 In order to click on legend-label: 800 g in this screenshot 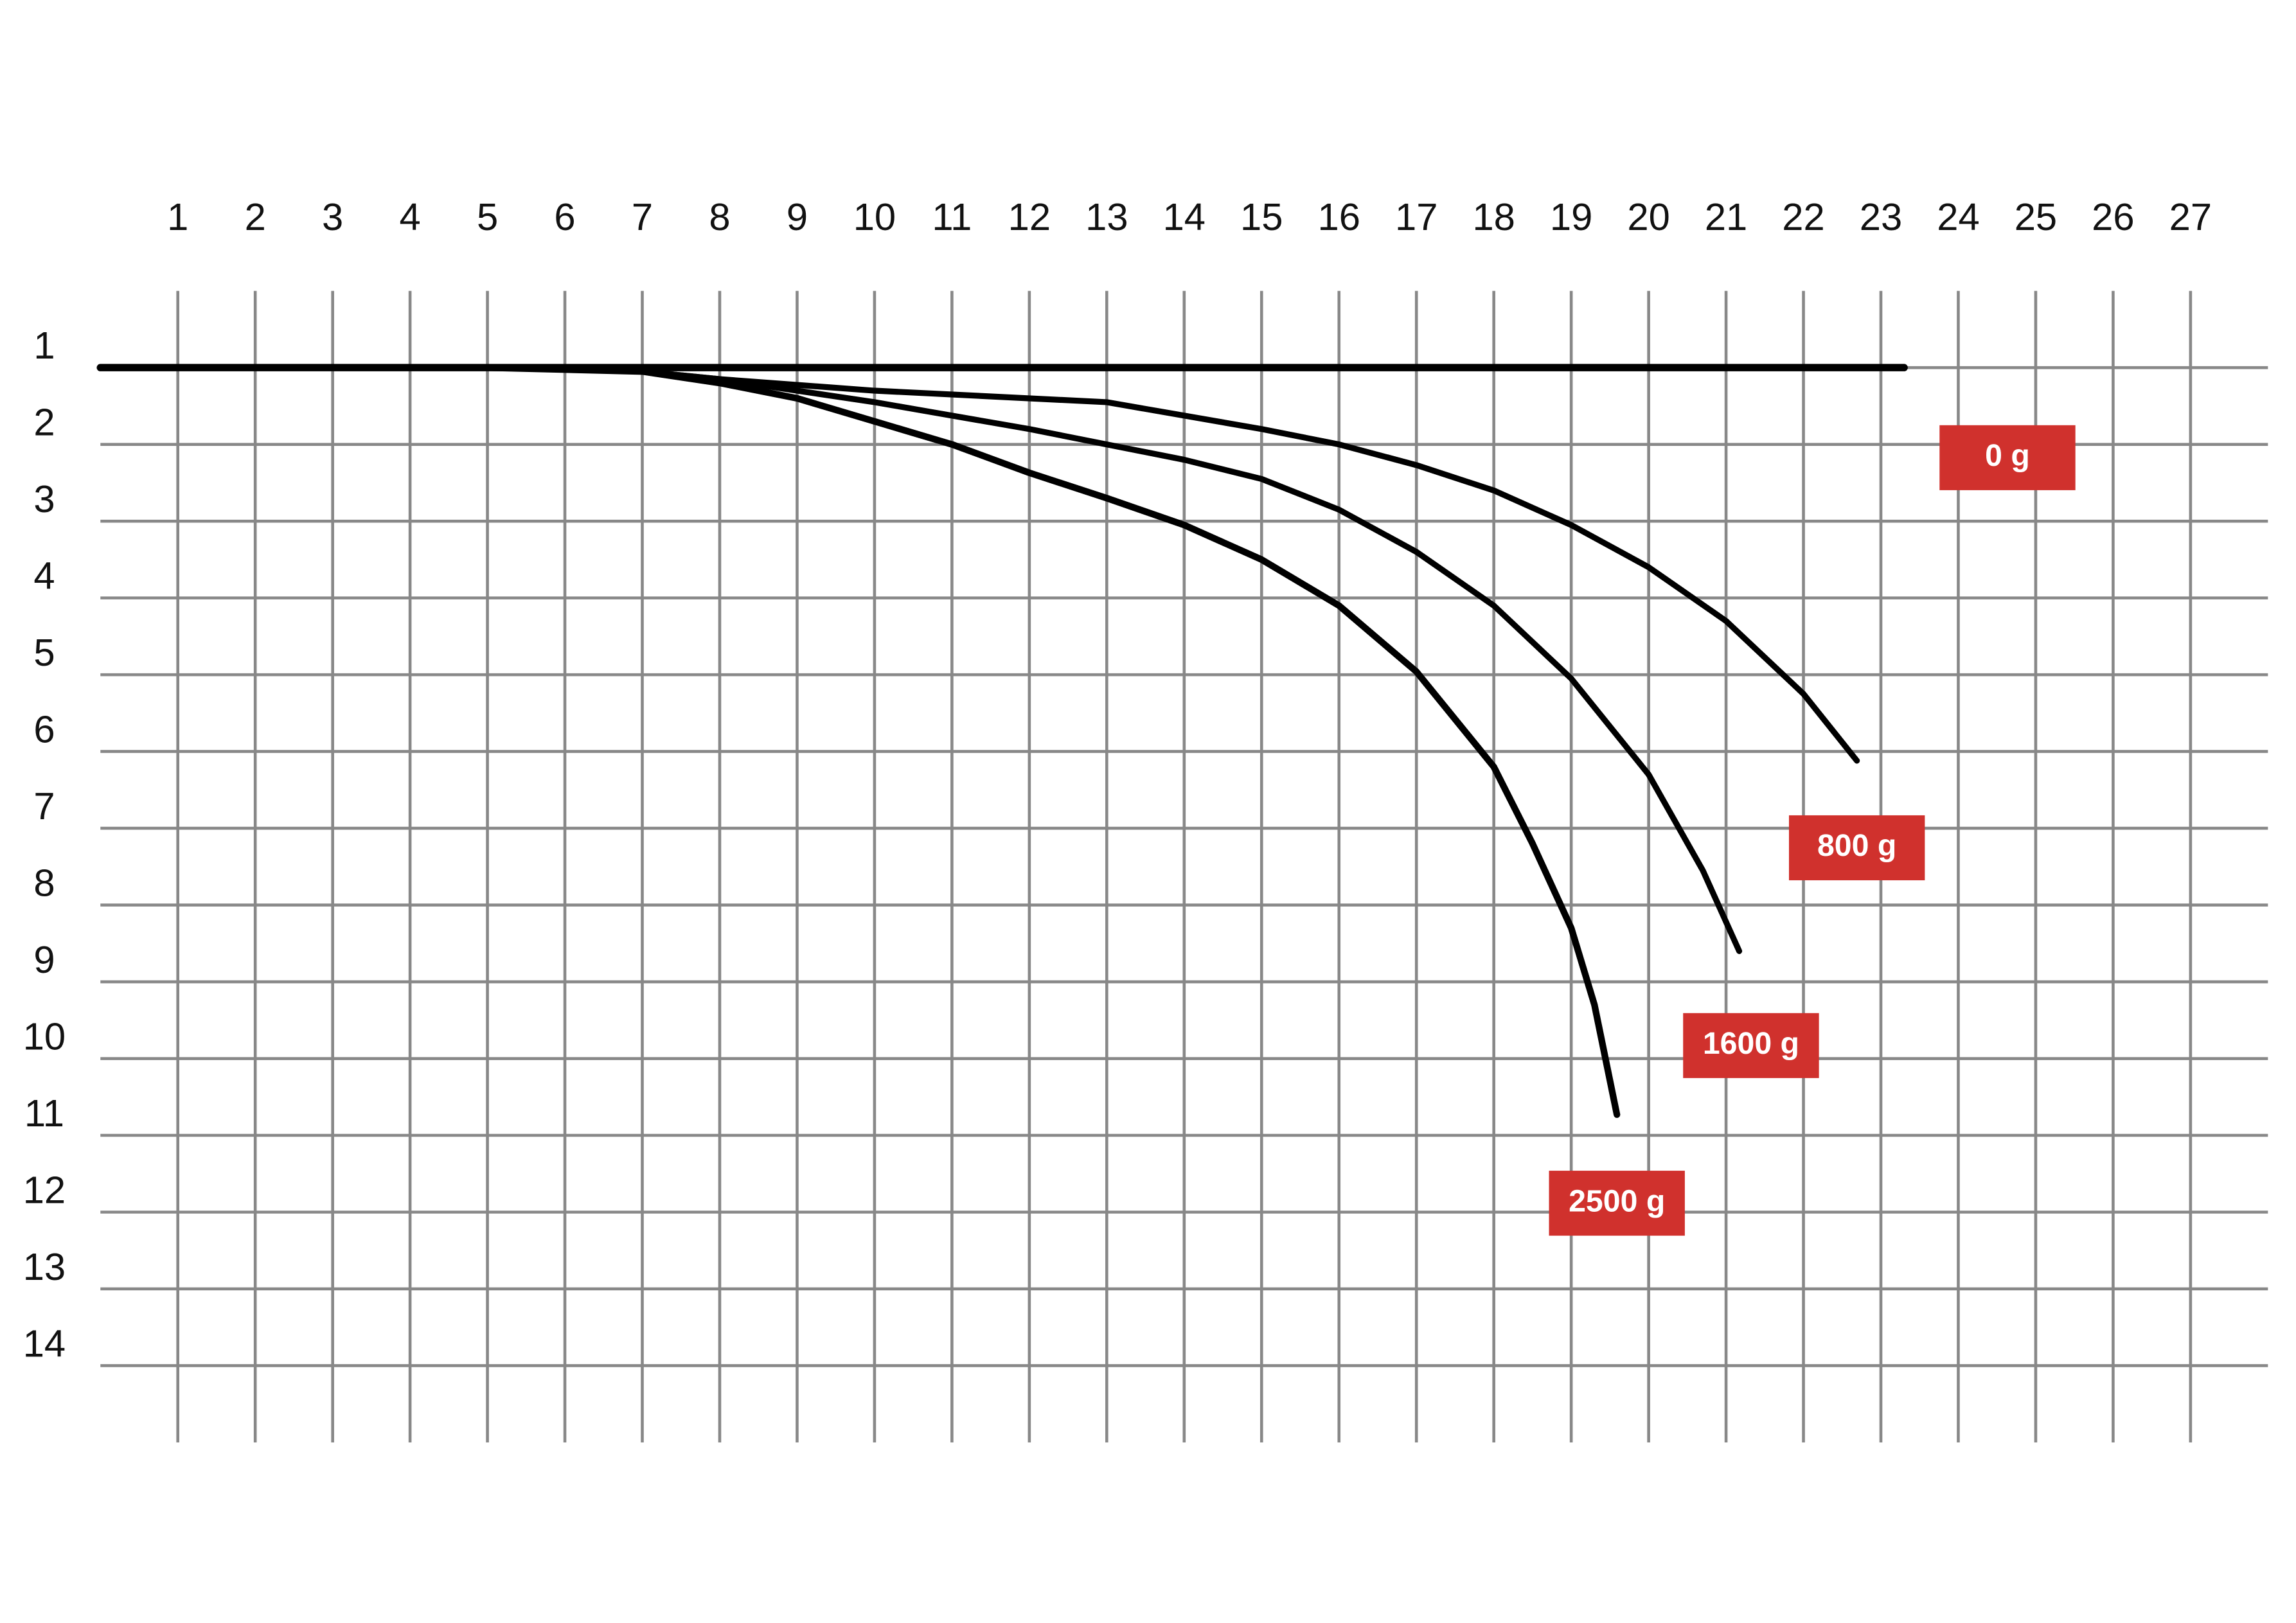, I will do `click(1857, 845)`.